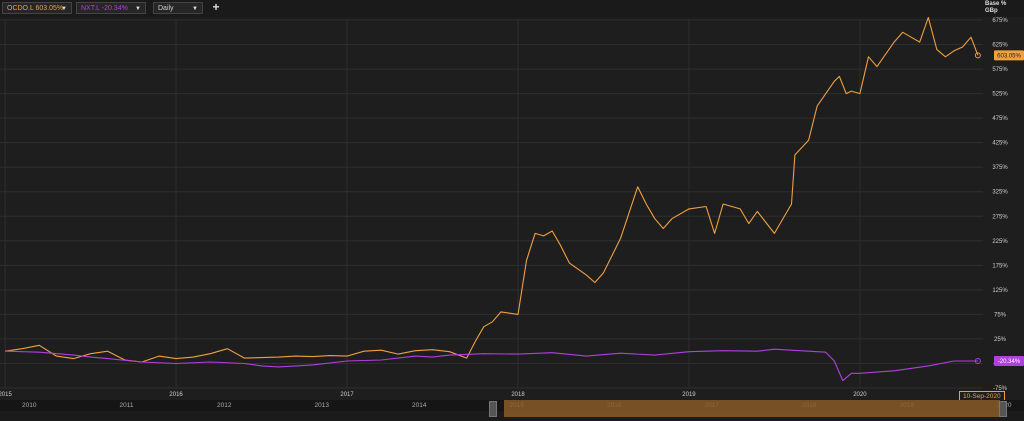 This screenshot has width=1024, height=421. What do you see at coordinates (29, 405) in the screenshot?
I see `navigator-year-label: 2010` at bounding box center [29, 405].